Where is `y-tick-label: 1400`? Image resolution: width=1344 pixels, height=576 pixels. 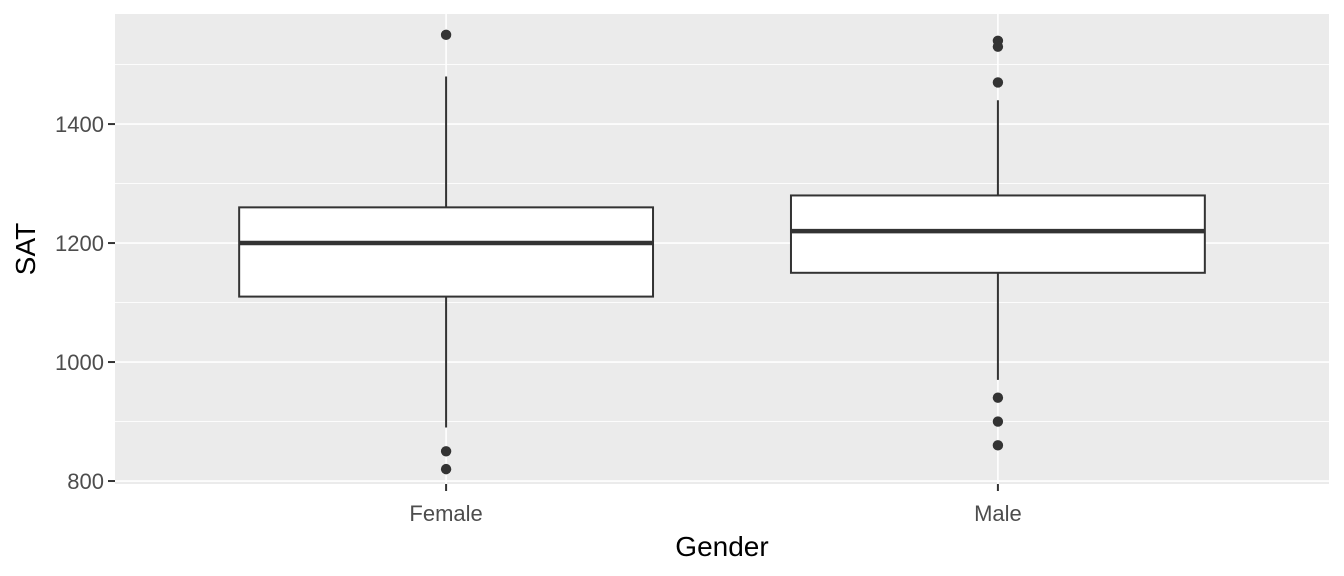
y-tick-label: 1400 is located at coordinates (79, 124).